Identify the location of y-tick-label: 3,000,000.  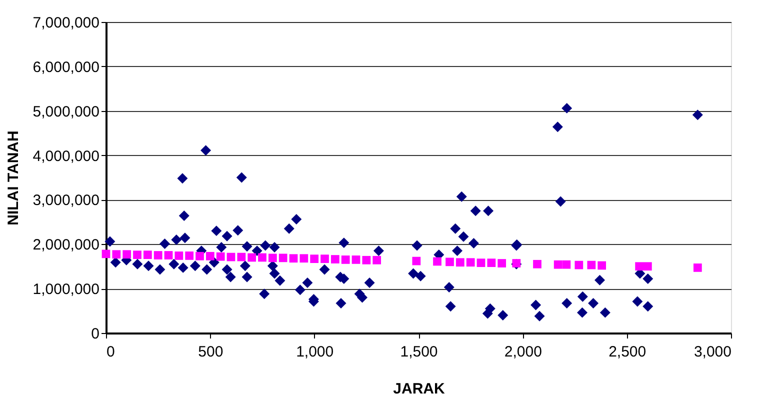
(66, 201).